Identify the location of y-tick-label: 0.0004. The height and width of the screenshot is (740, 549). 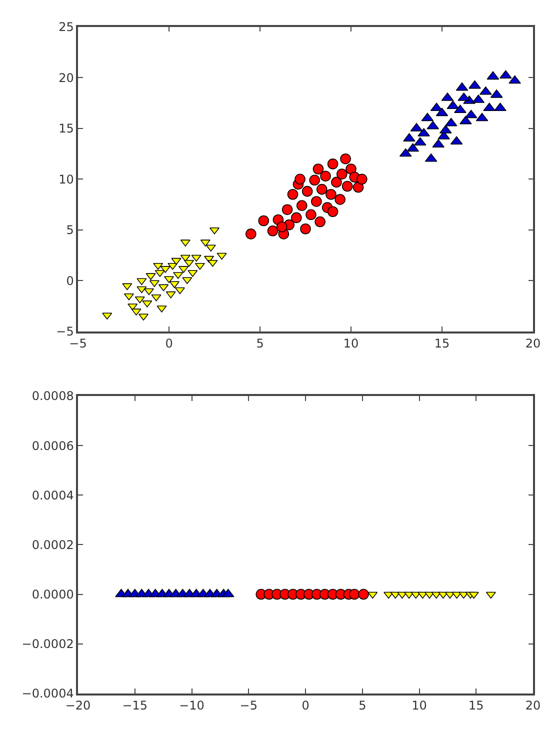
(53, 495).